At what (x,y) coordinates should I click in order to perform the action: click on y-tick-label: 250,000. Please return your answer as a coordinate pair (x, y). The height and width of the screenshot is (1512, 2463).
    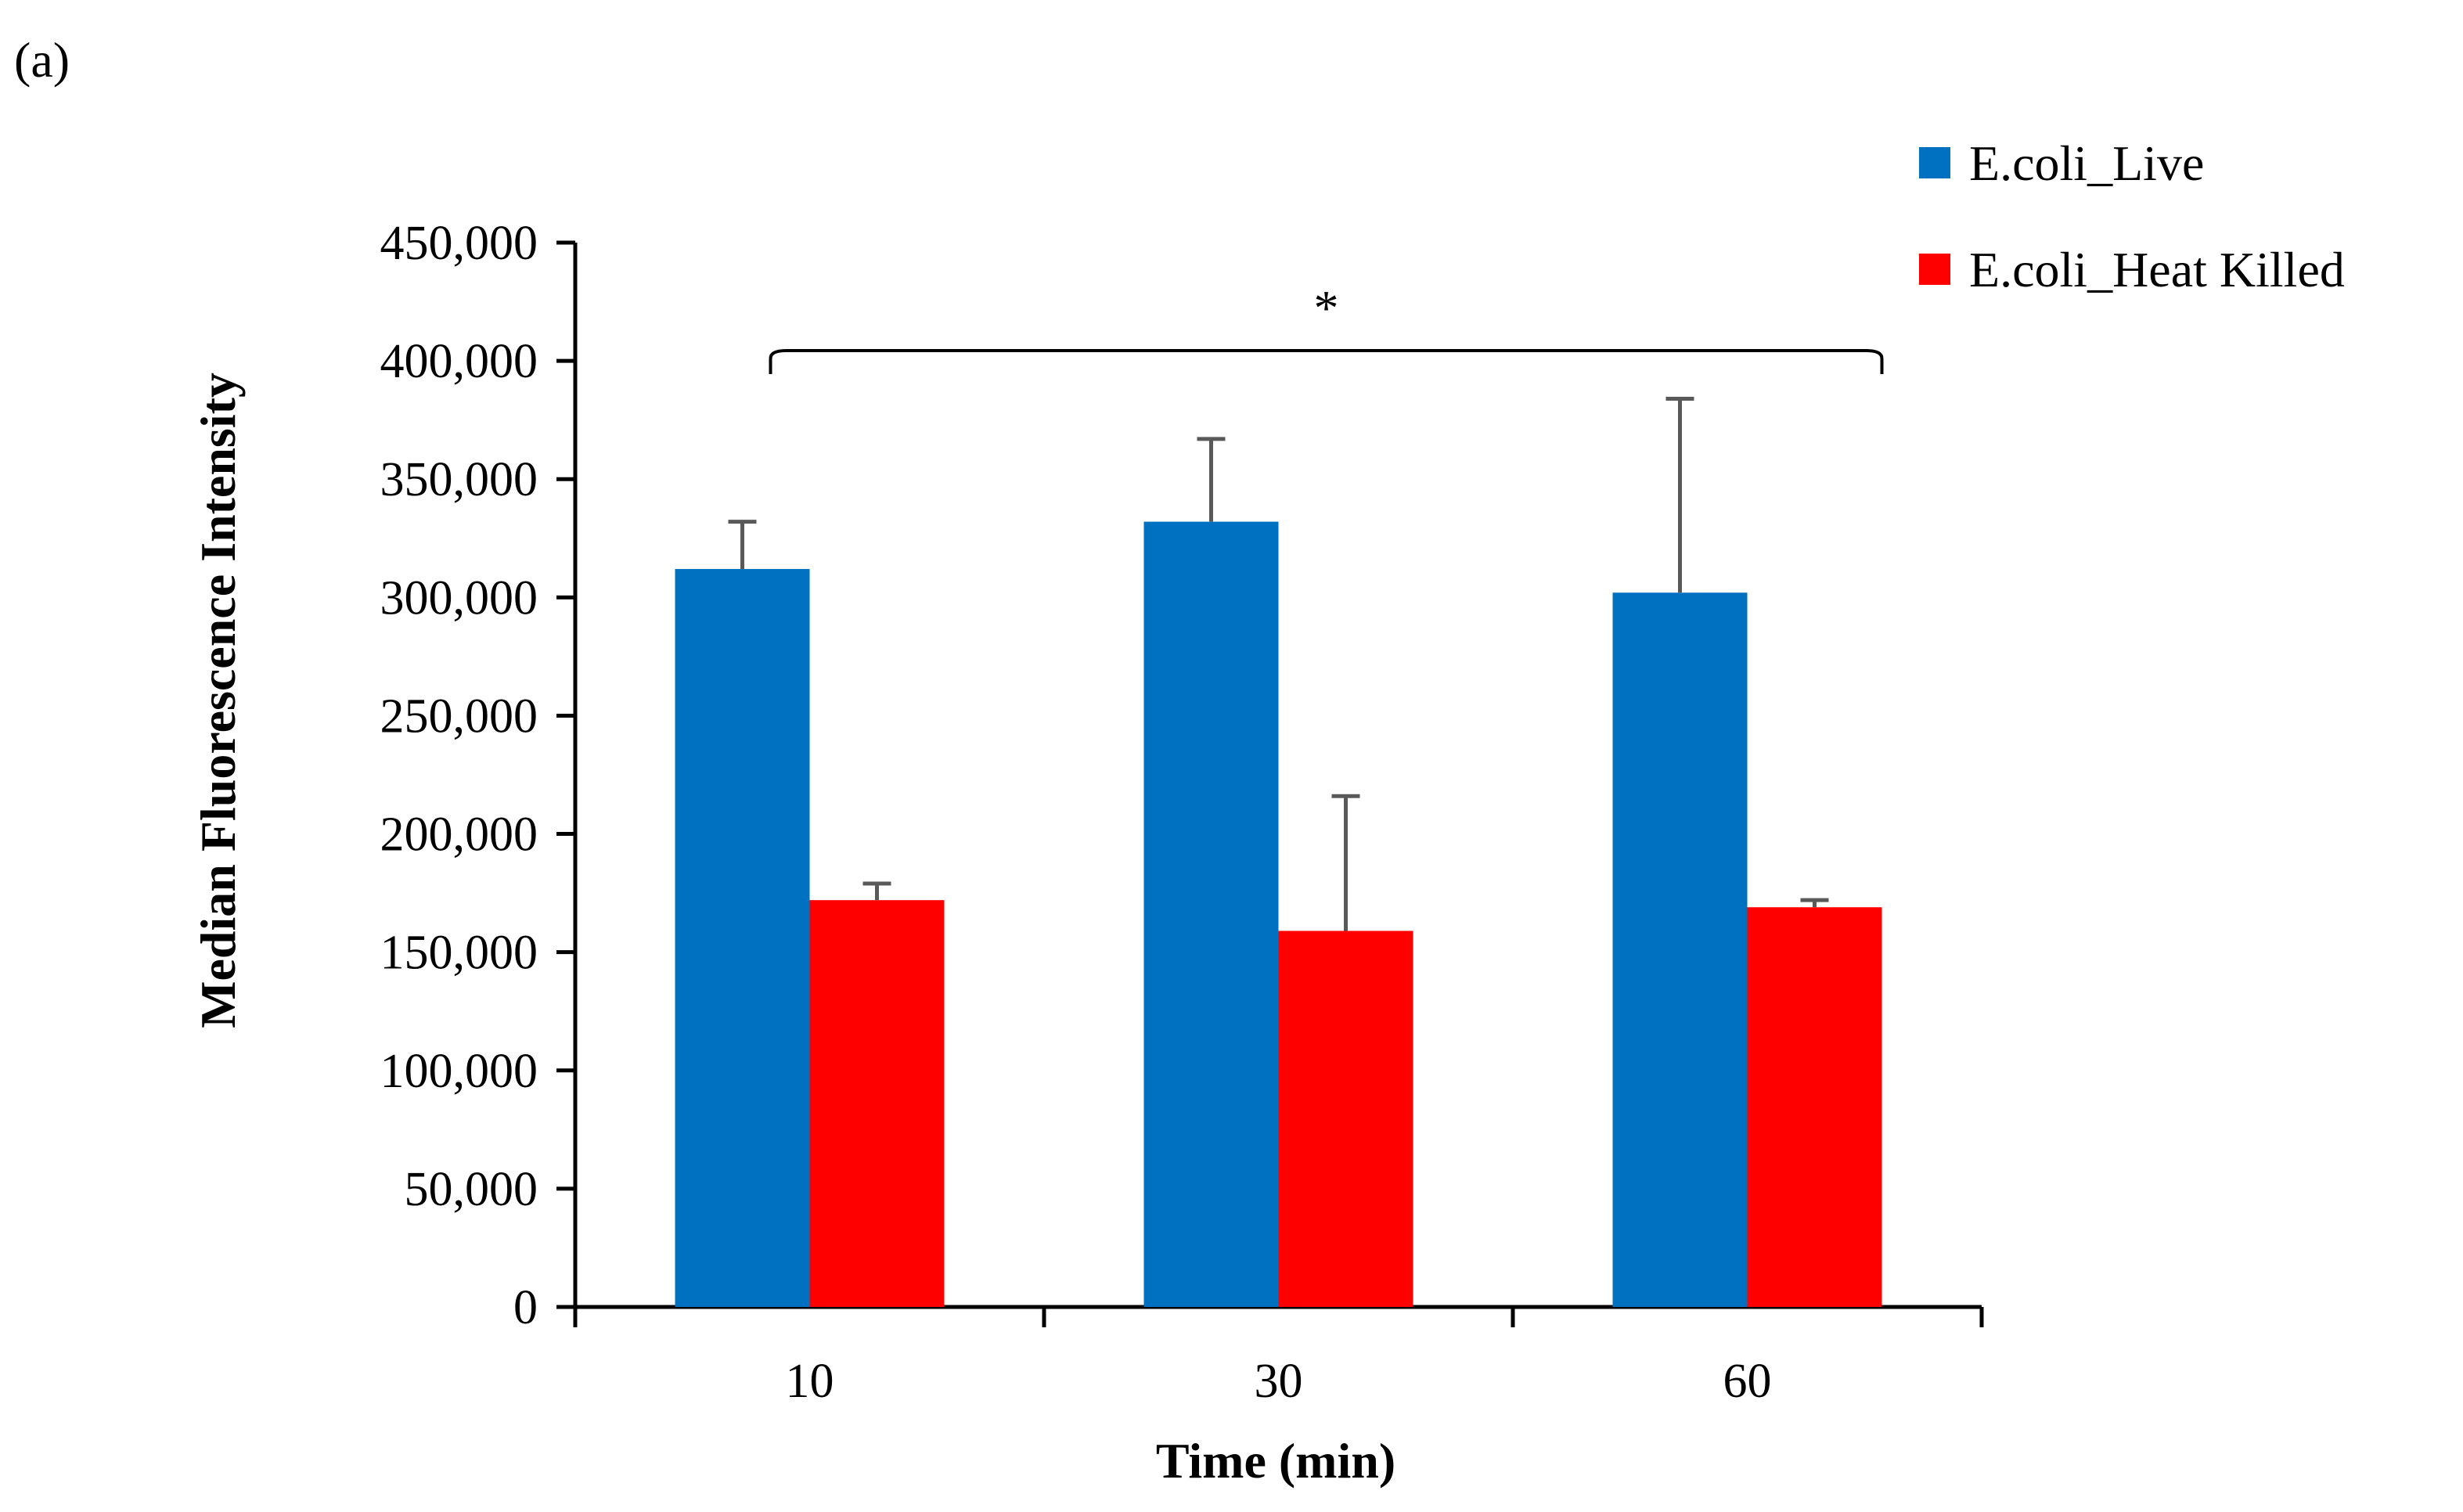
    Looking at the image, I should click on (459, 716).